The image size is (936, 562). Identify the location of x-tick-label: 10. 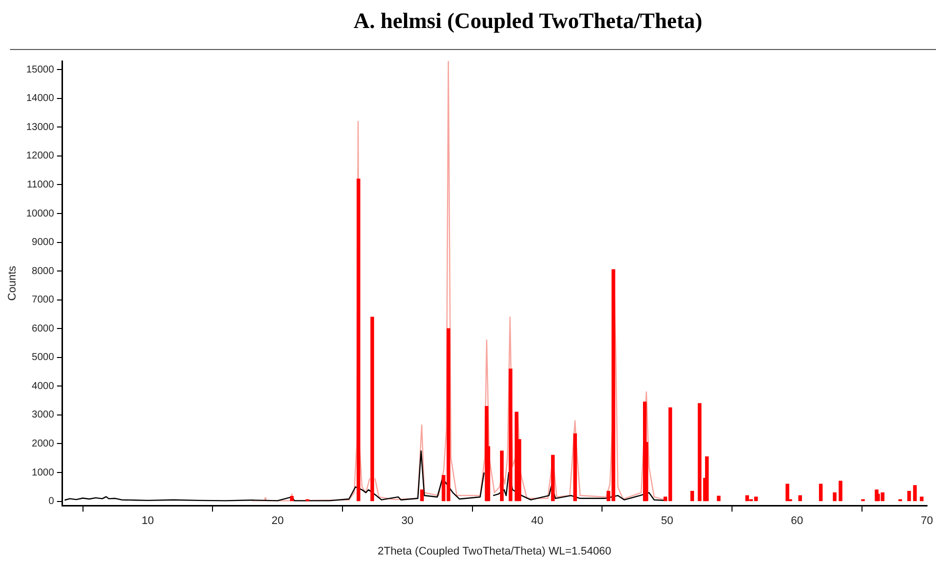
(148, 521).